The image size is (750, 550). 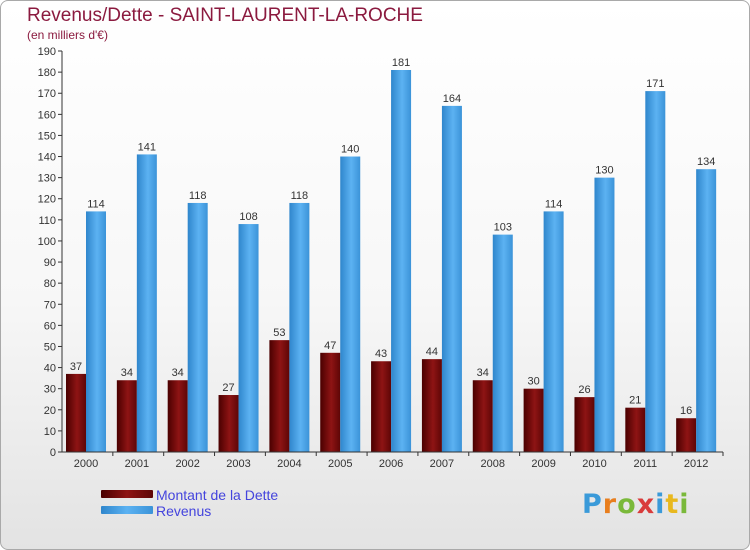 I want to click on x-tick-label: 2012, so click(x=696, y=464).